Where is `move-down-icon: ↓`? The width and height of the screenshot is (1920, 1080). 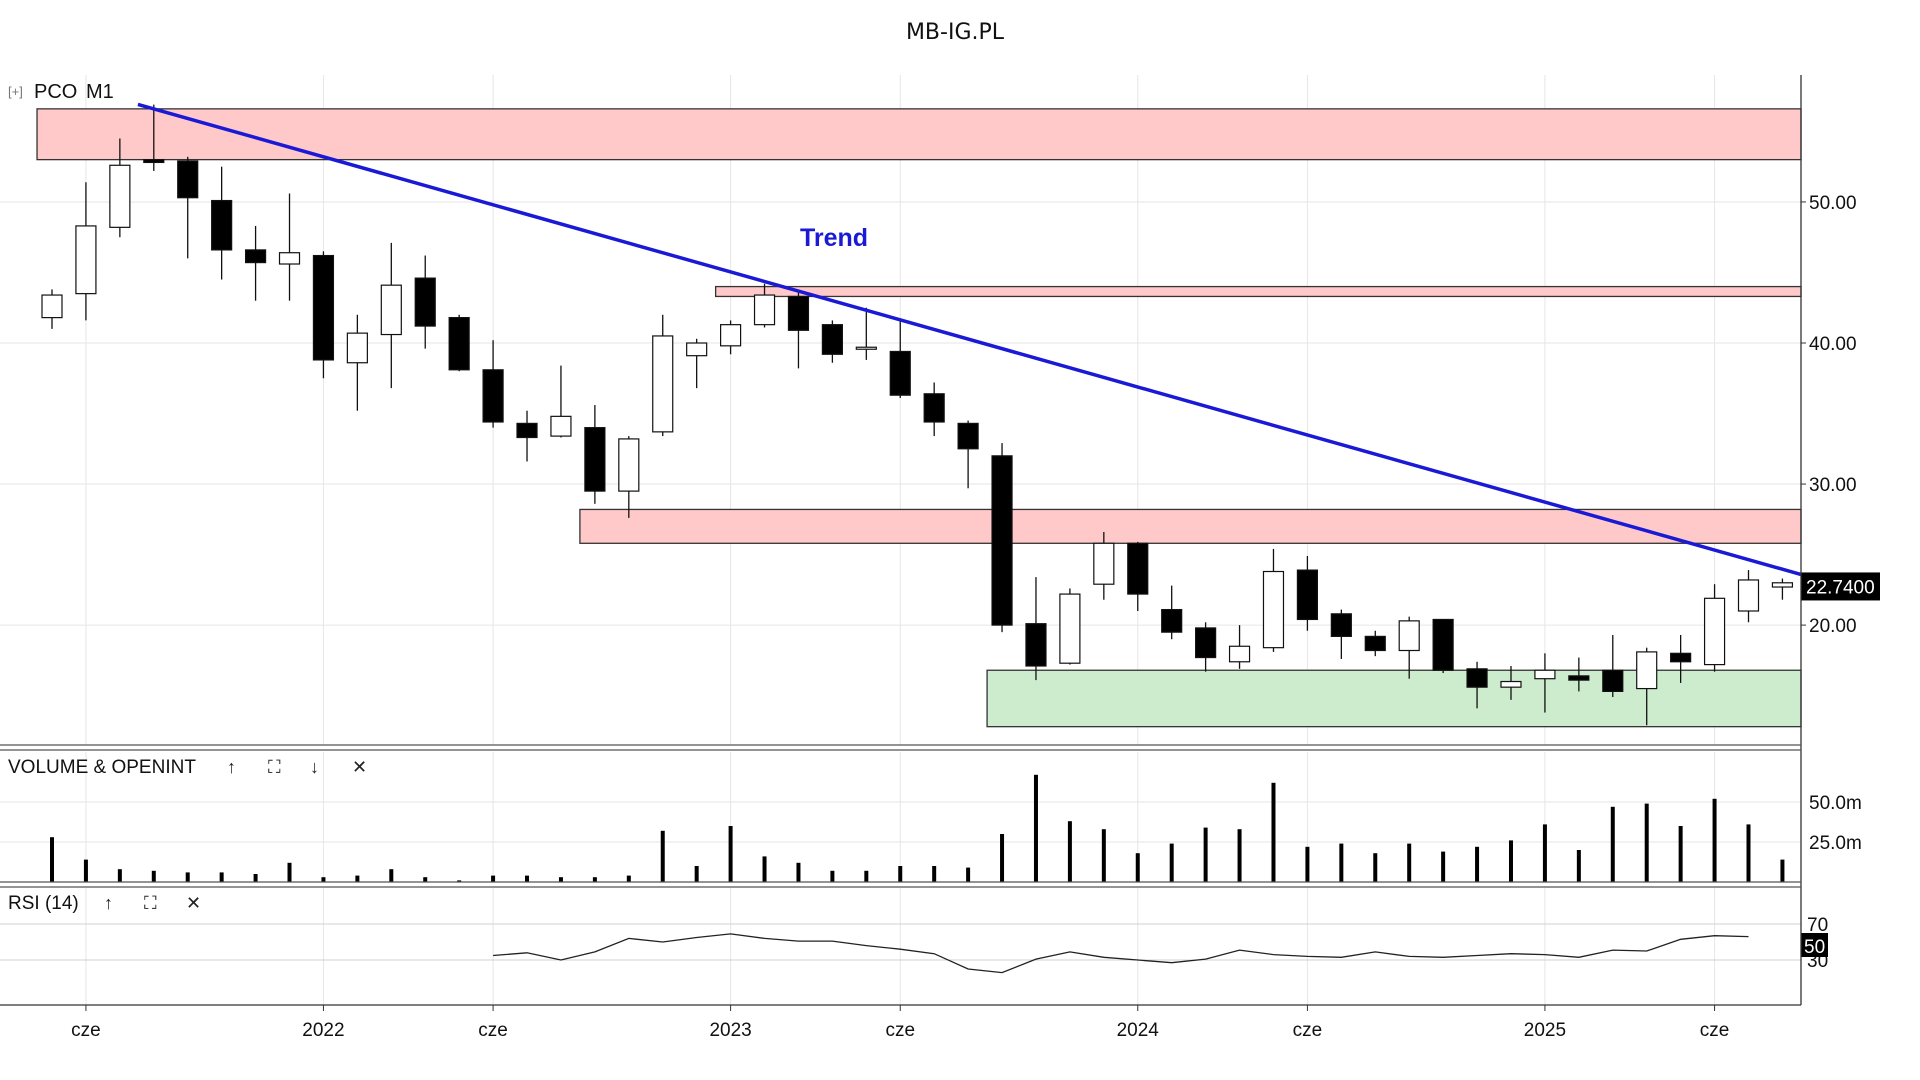 move-down-icon: ↓ is located at coordinates (314, 767).